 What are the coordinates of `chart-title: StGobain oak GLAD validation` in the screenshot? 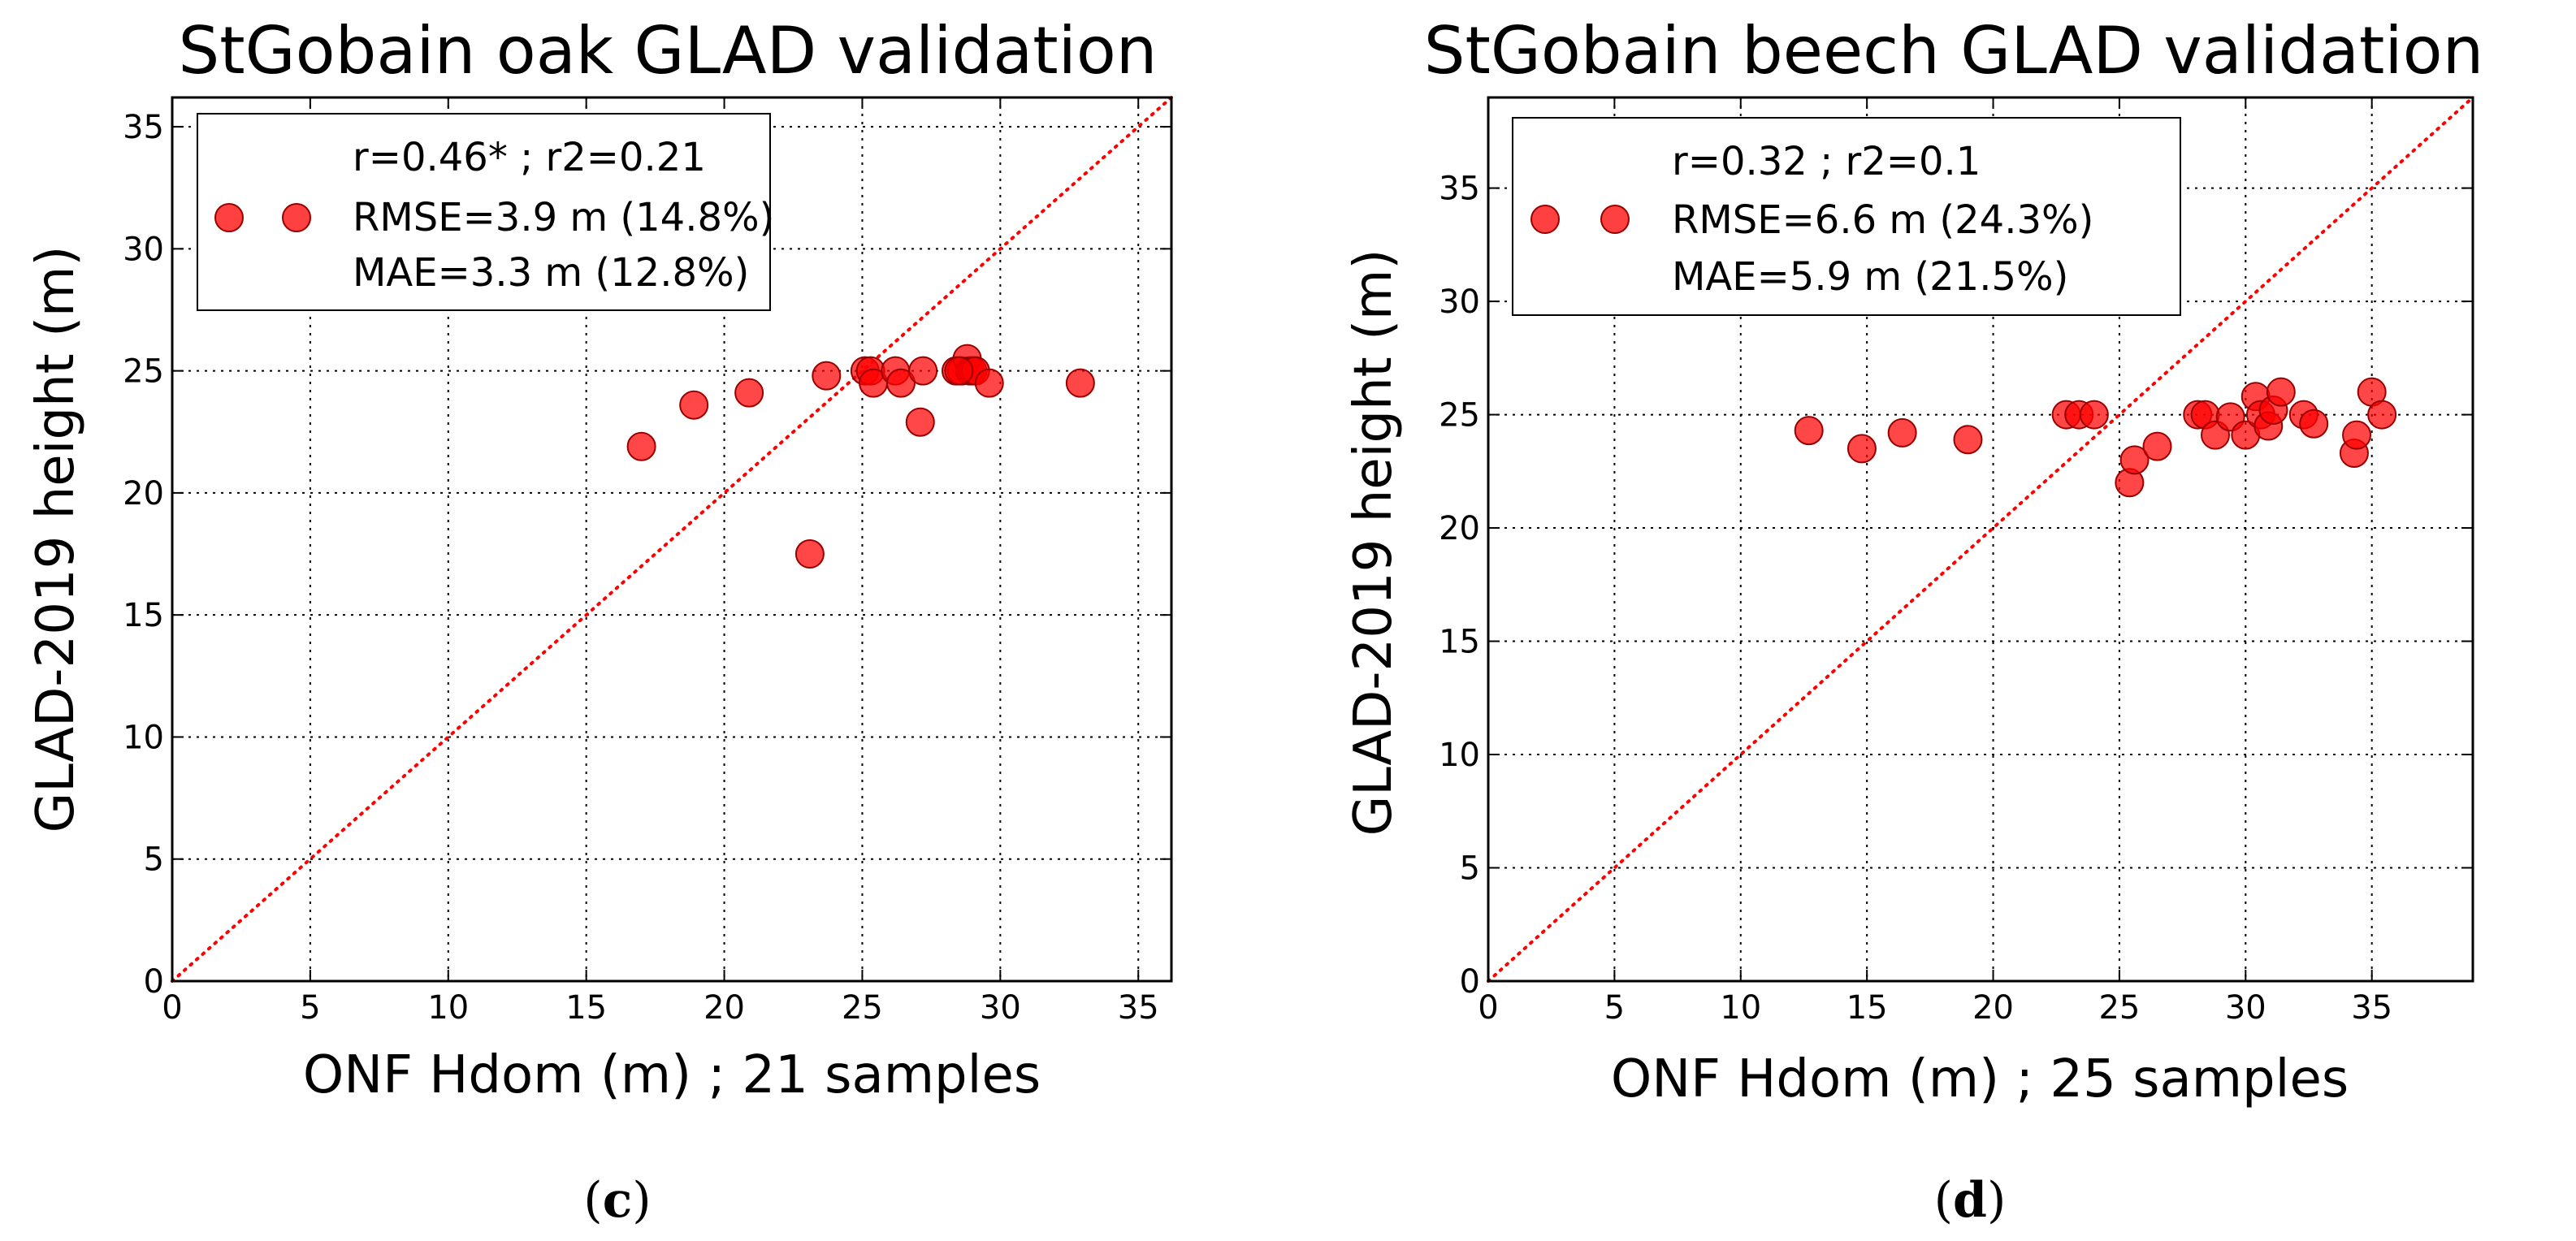 It's located at (668, 51).